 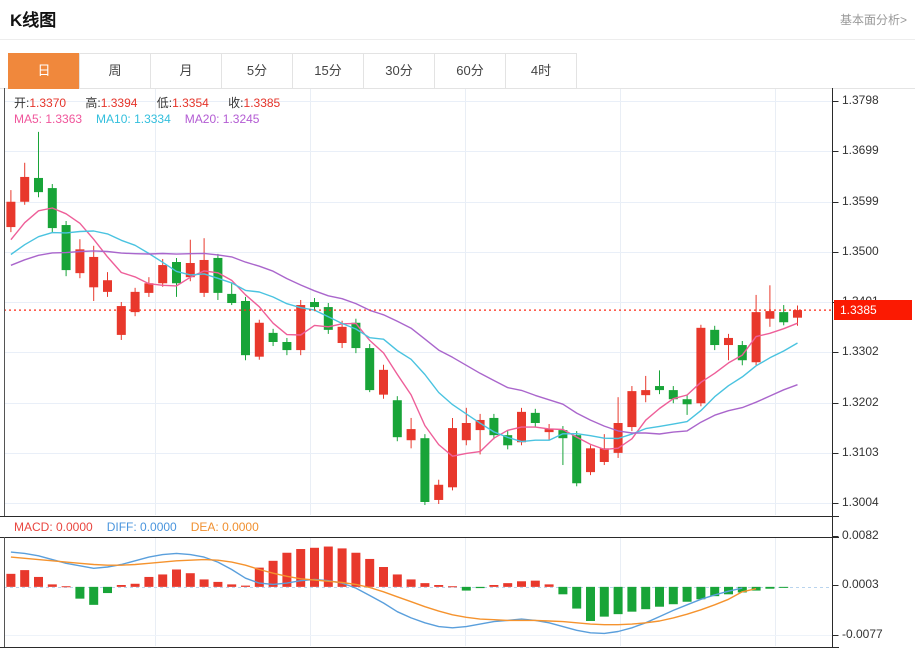 I want to click on tab-5min: 5分, so click(x=257, y=71).